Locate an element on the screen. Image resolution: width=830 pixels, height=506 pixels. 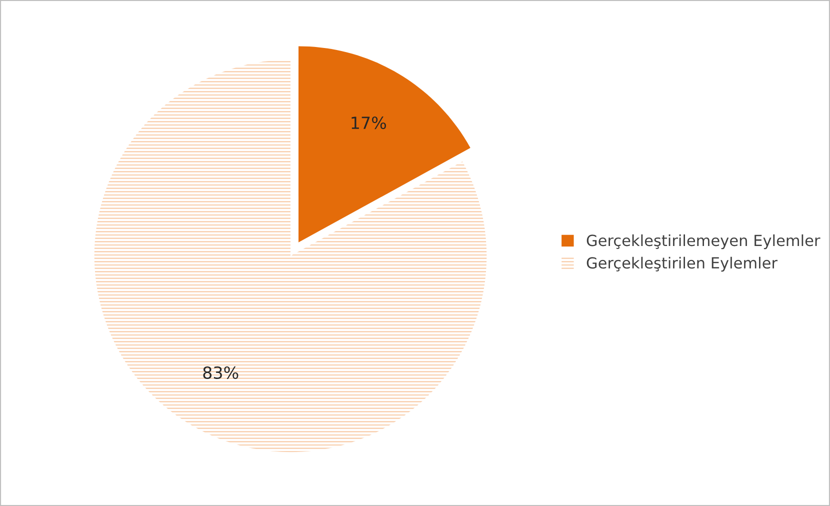
legend-label: Gerçekleştirilemeyen Eylemler is located at coordinates (703, 242).